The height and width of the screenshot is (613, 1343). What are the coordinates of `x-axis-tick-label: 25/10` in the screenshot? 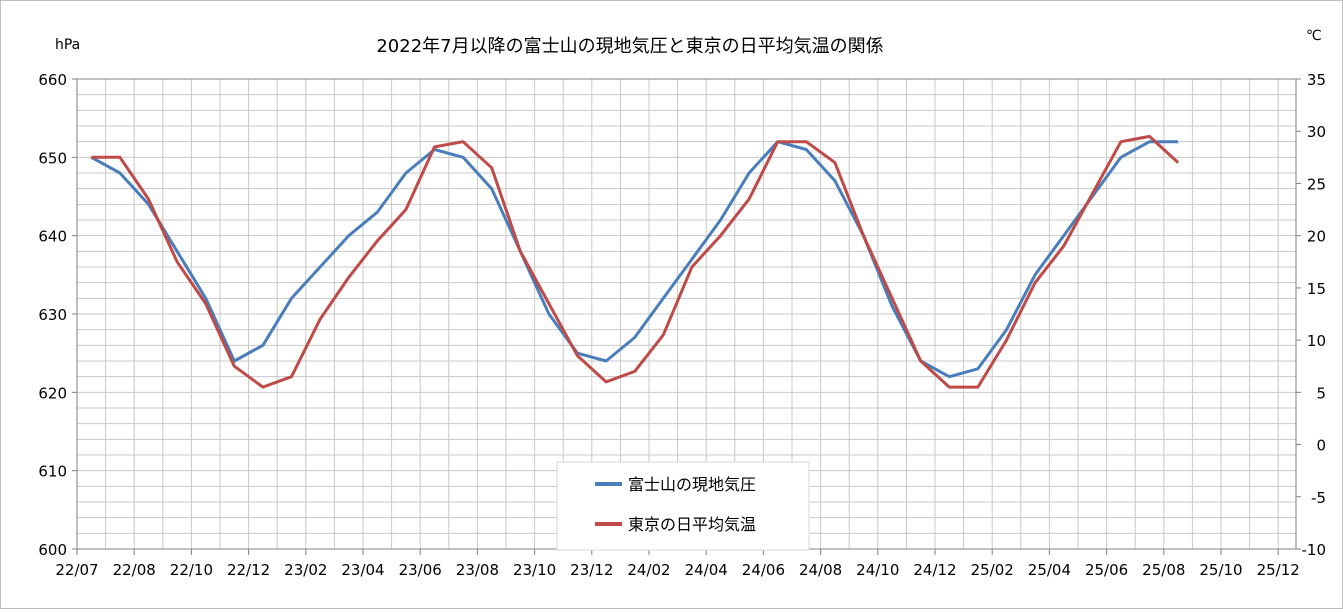 It's located at (1220, 570).